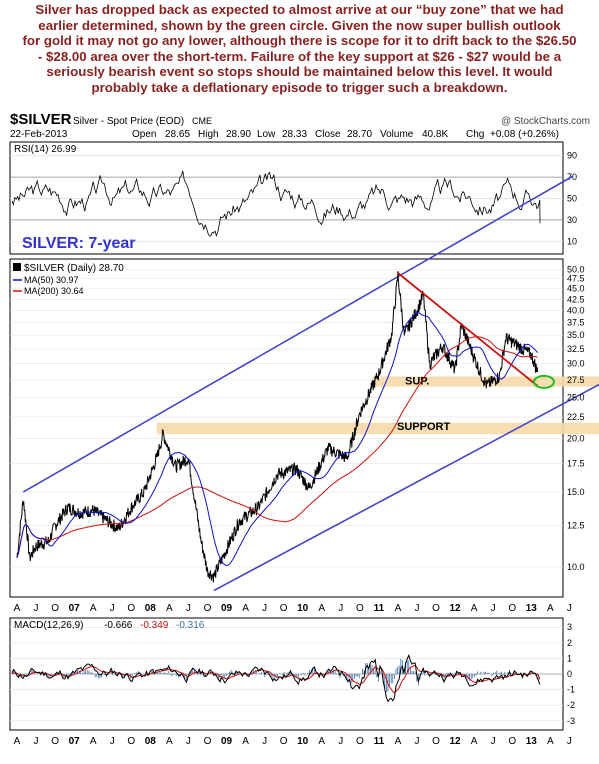  I want to click on chart-annotation-title: SILVER: 7-year, so click(79, 243).